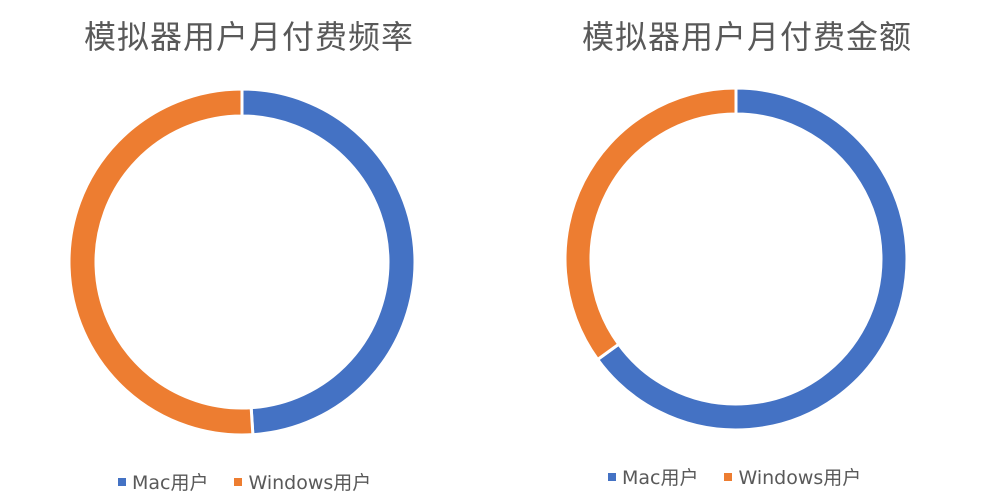 The image size is (996, 504). I want to click on chart-title: 模拟器用户月付费频率, so click(248, 37).